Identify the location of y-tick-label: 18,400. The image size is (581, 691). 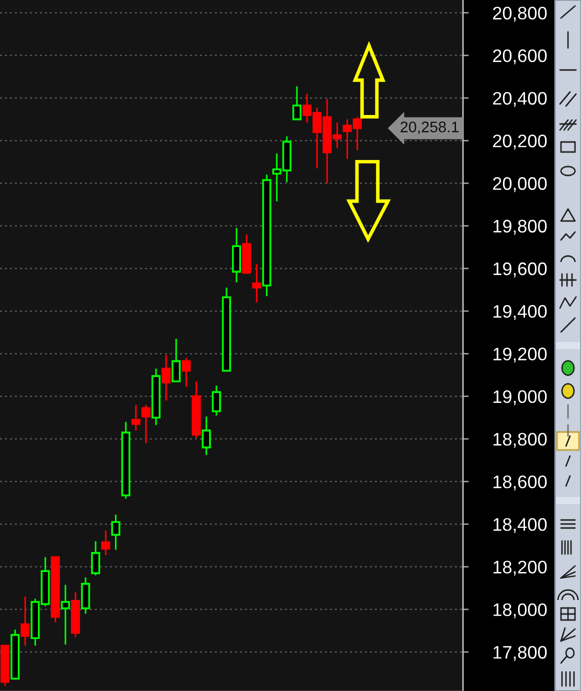
(520, 526).